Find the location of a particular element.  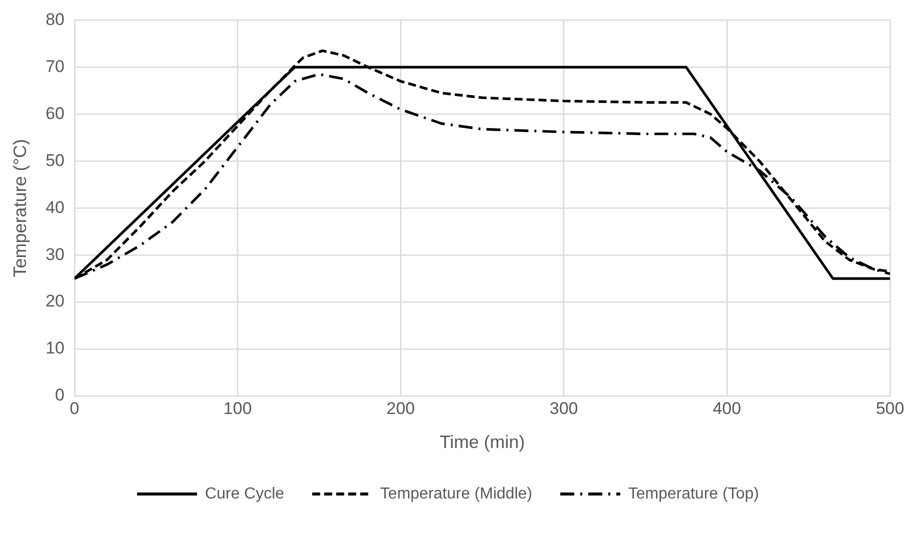

y-tick-label: 80 is located at coordinates (55, 19).